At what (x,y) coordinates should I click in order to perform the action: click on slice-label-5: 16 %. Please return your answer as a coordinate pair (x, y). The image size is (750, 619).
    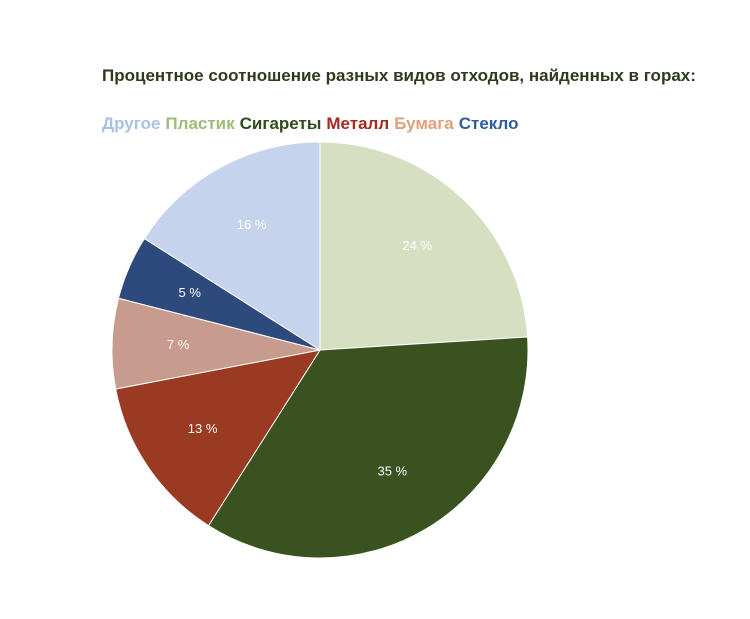
    Looking at the image, I should click on (252, 224).